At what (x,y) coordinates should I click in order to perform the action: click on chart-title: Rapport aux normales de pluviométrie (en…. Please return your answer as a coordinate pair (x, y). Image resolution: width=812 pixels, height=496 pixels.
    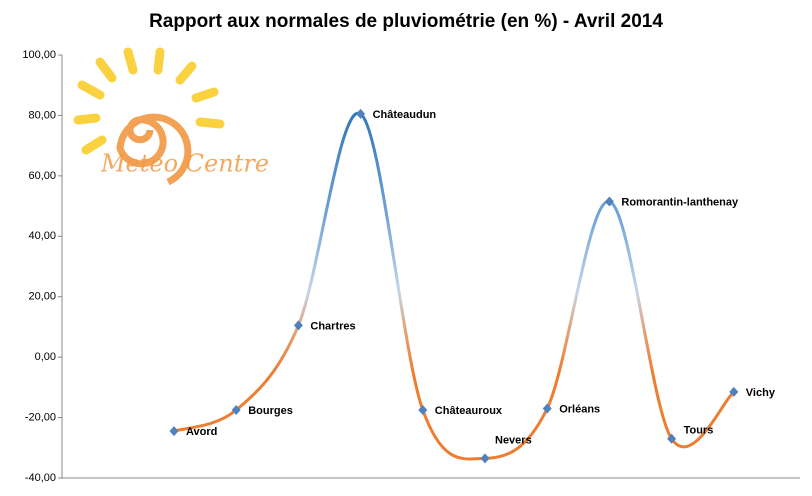
    Looking at the image, I should click on (406, 21).